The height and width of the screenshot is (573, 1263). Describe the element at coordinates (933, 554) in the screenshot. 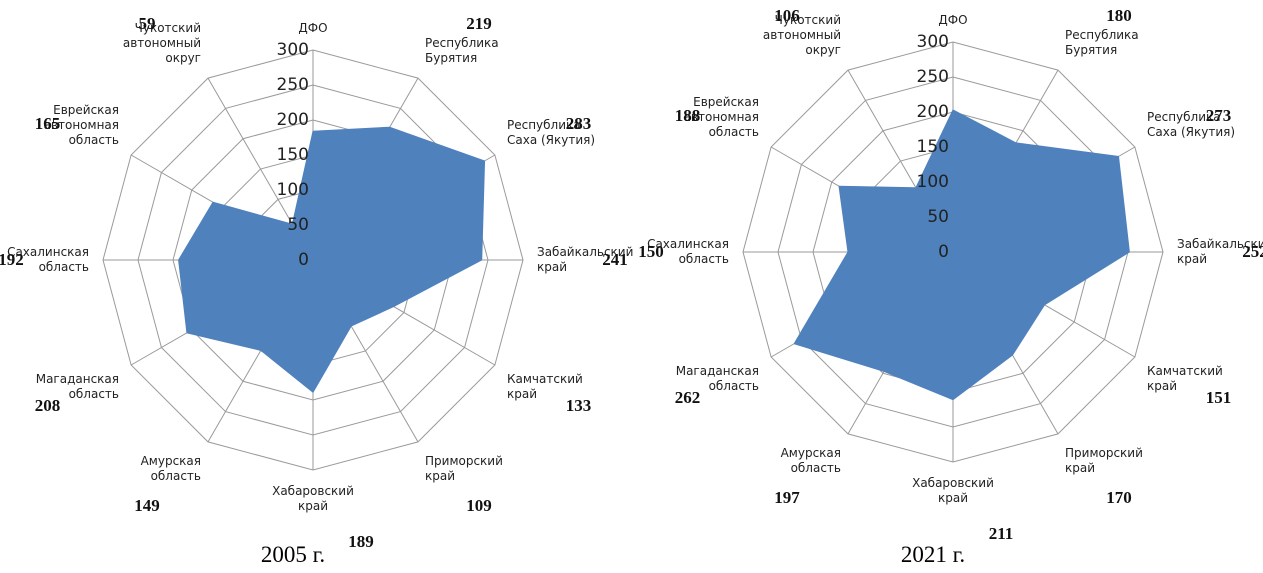

I see `chart-title: 2021 г.` at that location.